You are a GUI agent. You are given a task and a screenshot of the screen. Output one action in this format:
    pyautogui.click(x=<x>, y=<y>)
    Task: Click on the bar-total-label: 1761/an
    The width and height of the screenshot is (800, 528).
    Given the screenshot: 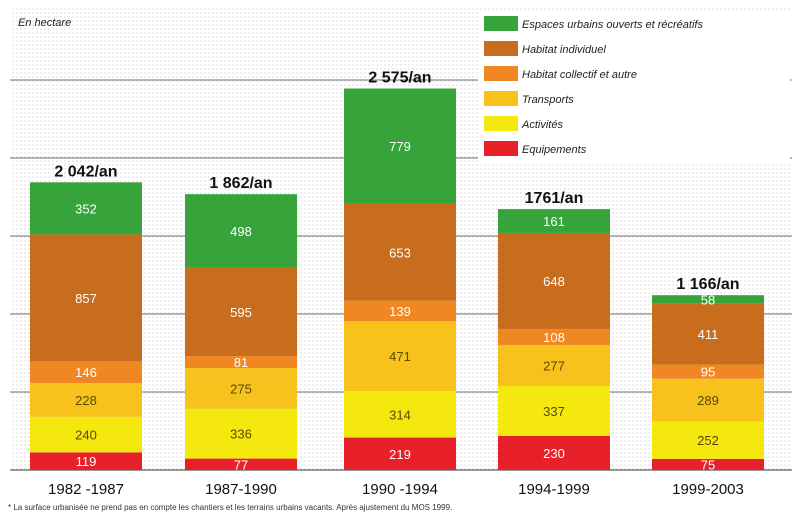 What is the action you would take?
    pyautogui.click(x=554, y=198)
    